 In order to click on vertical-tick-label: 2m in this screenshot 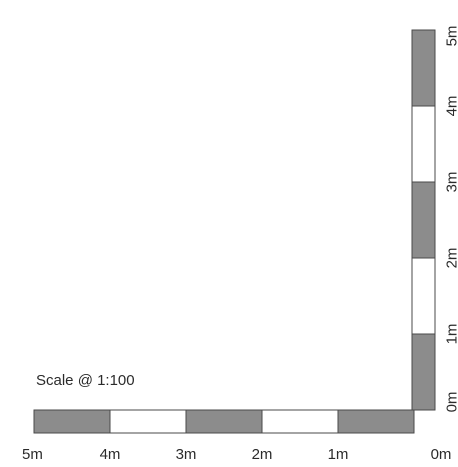, I will do `click(451, 258)`.